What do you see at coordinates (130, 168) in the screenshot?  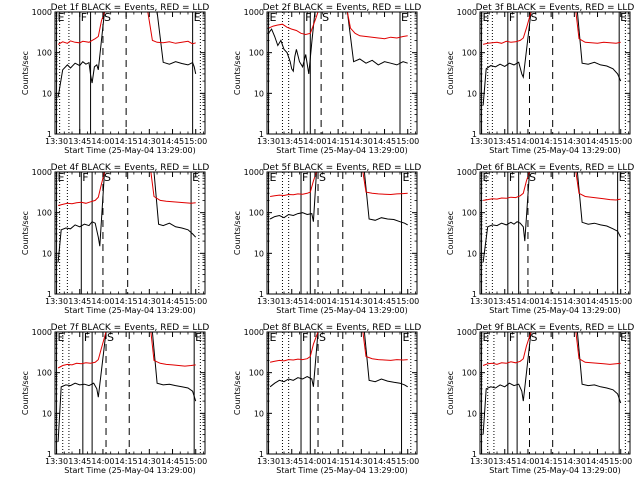 I see `panel-title: Det 4f BLACK = Events, RED = LLD` at bounding box center [130, 168].